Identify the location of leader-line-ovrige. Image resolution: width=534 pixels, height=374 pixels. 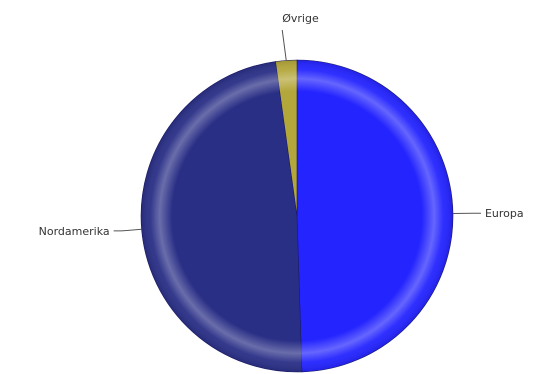
(284, 45).